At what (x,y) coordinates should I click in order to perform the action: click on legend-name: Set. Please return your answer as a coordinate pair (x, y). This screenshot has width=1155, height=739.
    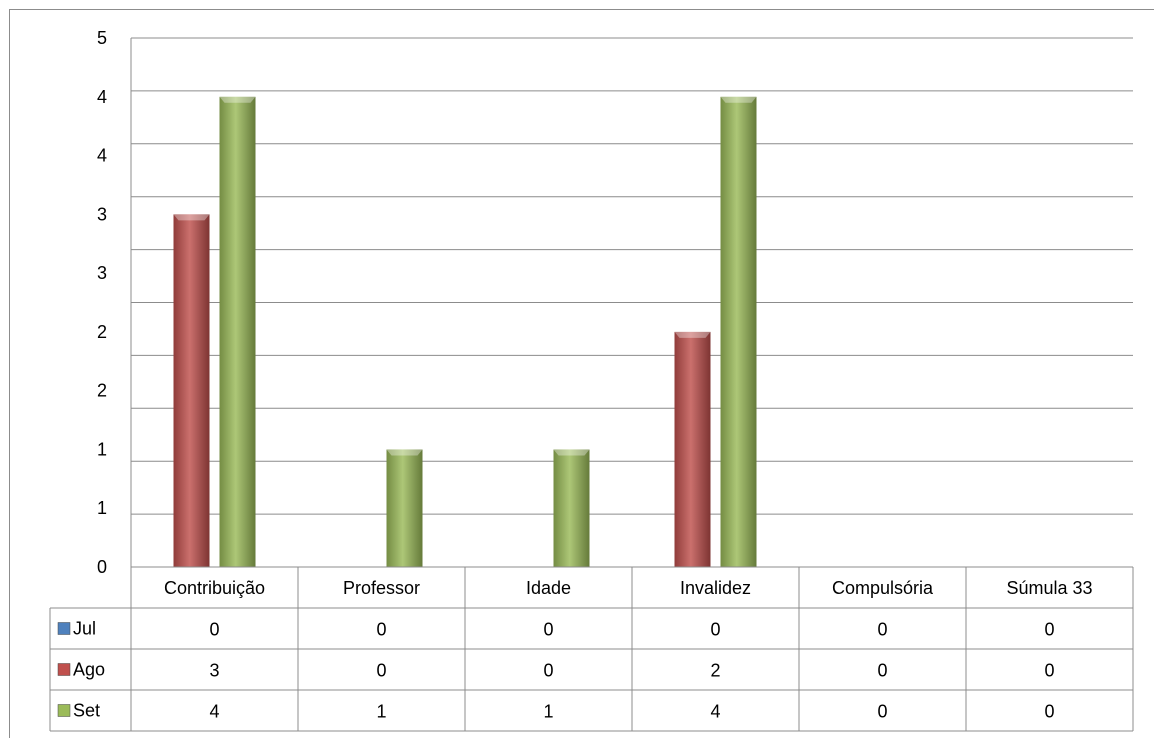
    Looking at the image, I should click on (86, 711).